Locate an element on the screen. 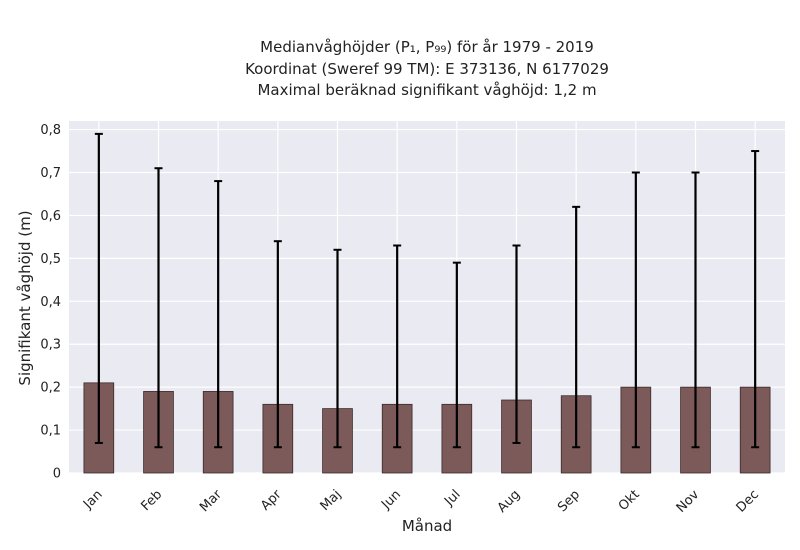 The width and height of the screenshot is (800, 550). x-tick-label: Mar is located at coordinates (211, 501).